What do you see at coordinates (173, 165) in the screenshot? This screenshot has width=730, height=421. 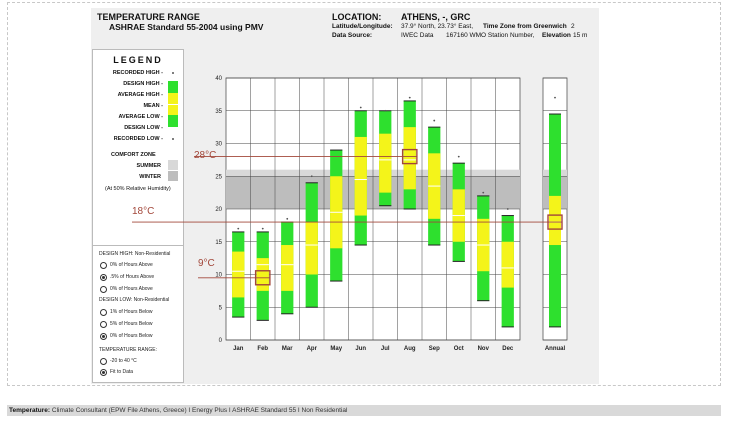 I see `legend-summer-swatch` at bounding box center [173, 165].